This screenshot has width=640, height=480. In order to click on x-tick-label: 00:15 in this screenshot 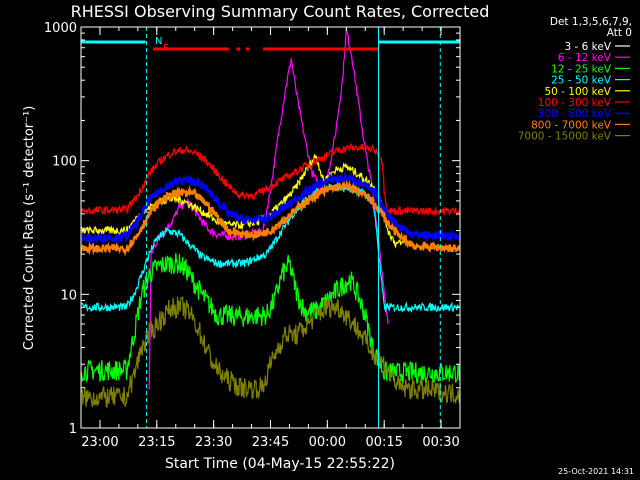, I will do `click(383, 442)`.